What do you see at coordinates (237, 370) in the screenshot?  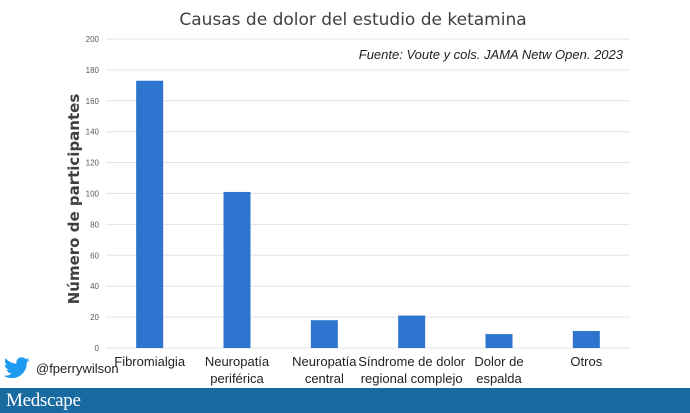 I see `x-tick-label: Neuropatía periférica` at bounding box center [237, 370].